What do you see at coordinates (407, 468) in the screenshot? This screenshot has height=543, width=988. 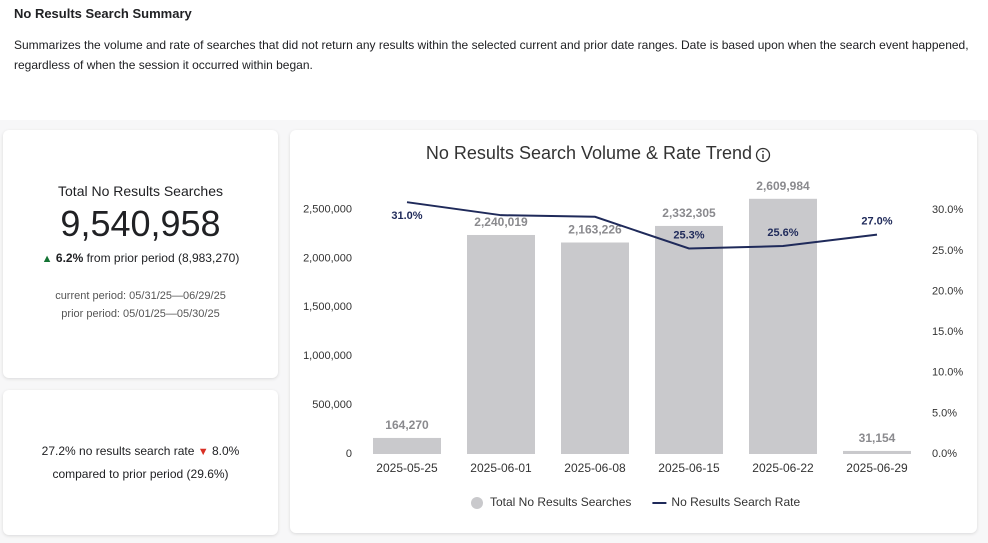 I see `x-tick-label: 2025-05-25` at bounding box center [407, 468].